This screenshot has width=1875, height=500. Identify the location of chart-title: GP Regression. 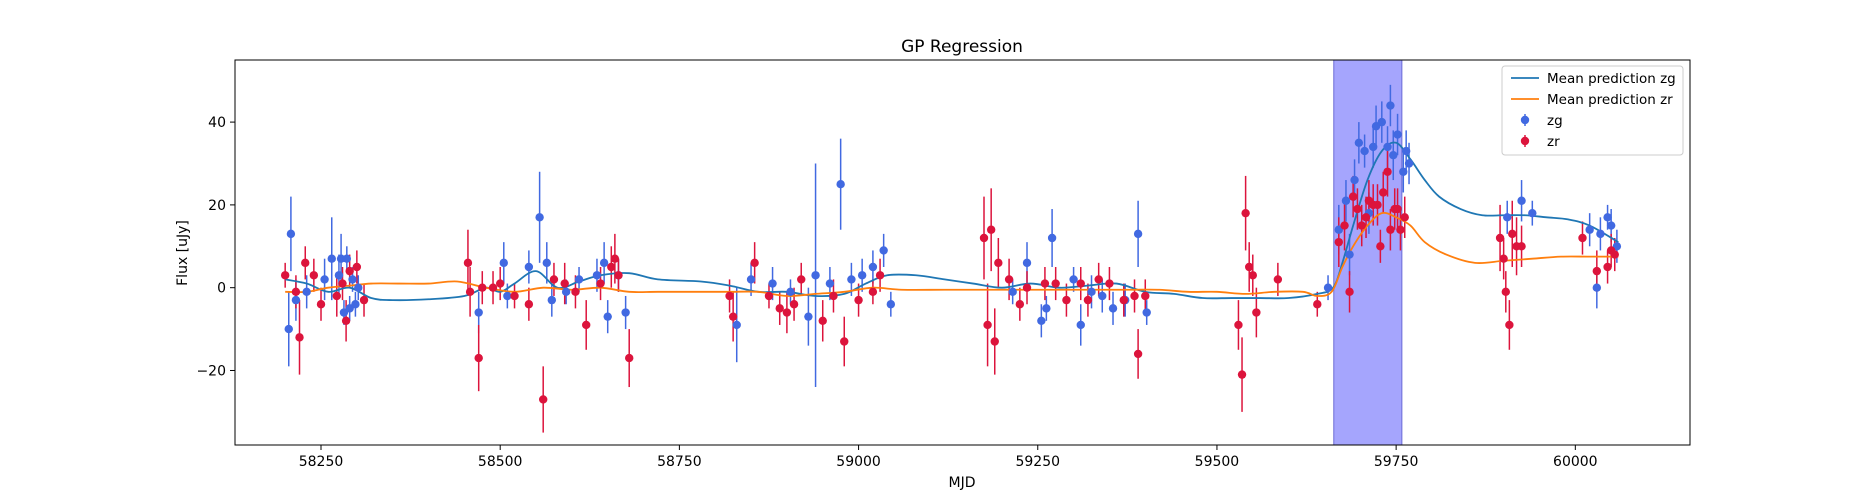
(962, 47).